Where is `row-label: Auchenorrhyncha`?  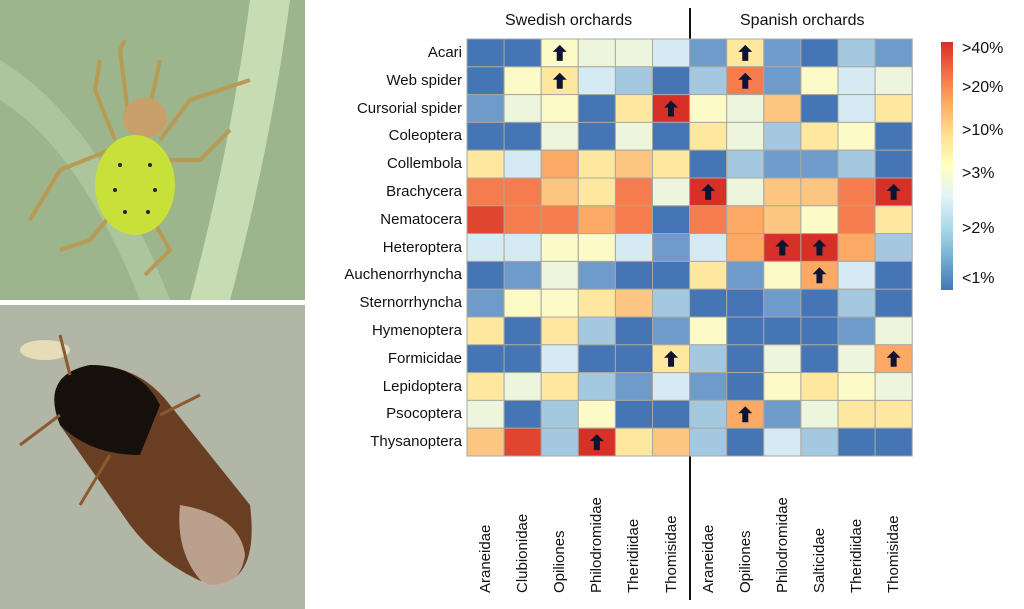
row-label: Auchenorrhyncha is located at coordinates (403, 275).